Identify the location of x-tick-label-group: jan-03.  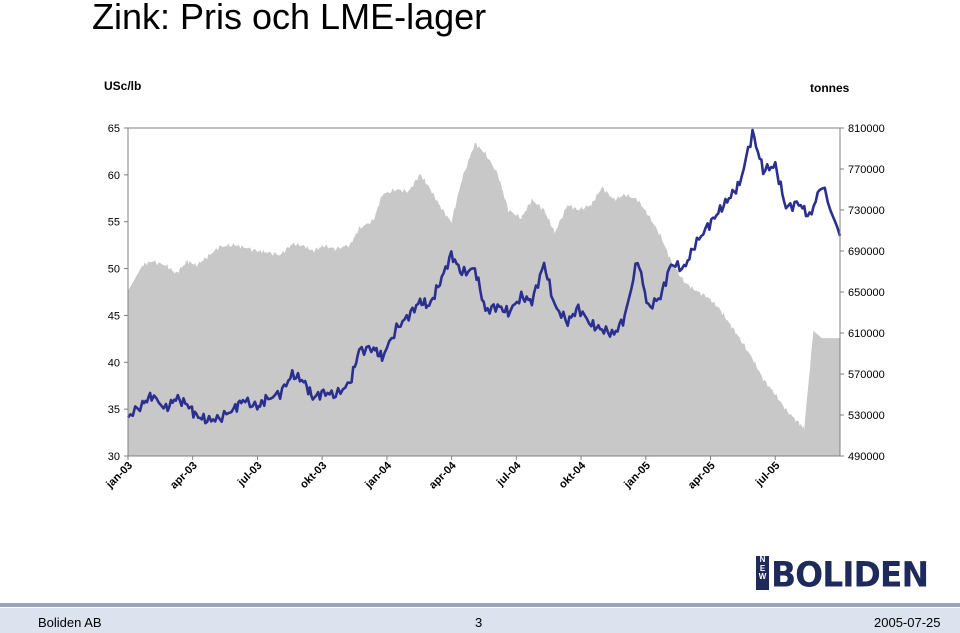
(119, 476).